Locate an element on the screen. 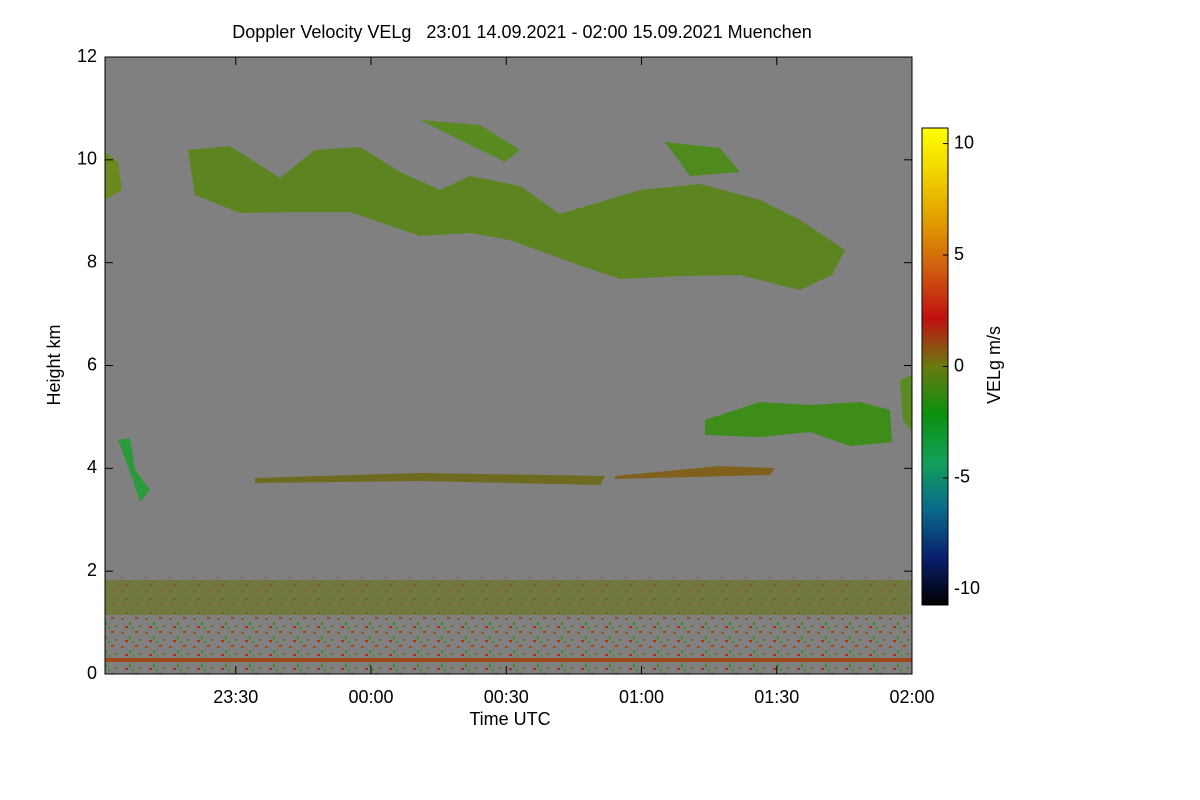 This screenshot has height=800, width=1200. y-tick-label: 2 is located at coordinates (92, 570).